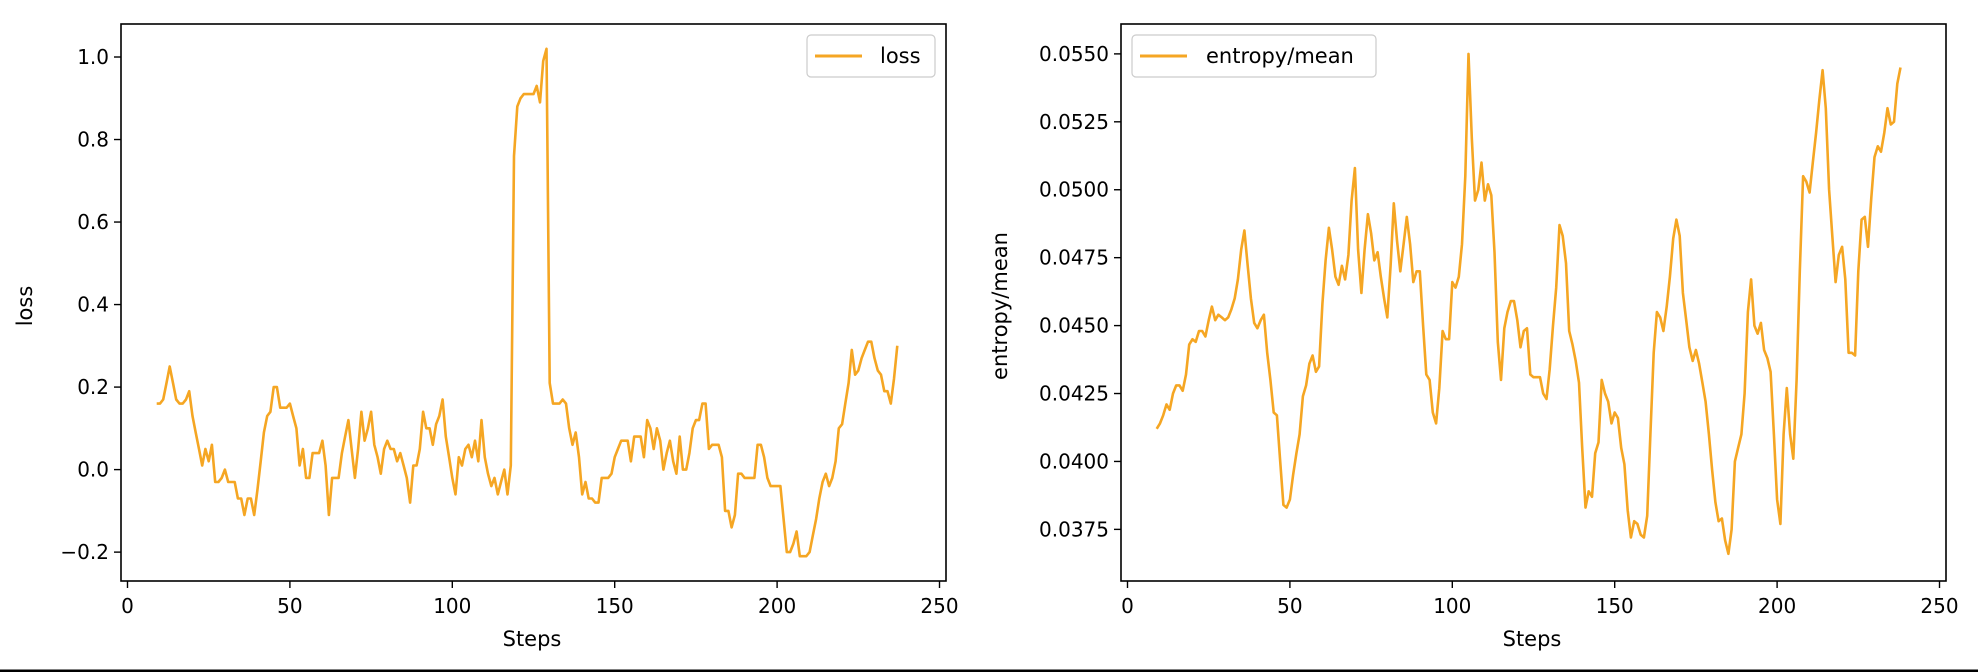  I want to click on loss-x-tick-label: 0, so click(127, 606).